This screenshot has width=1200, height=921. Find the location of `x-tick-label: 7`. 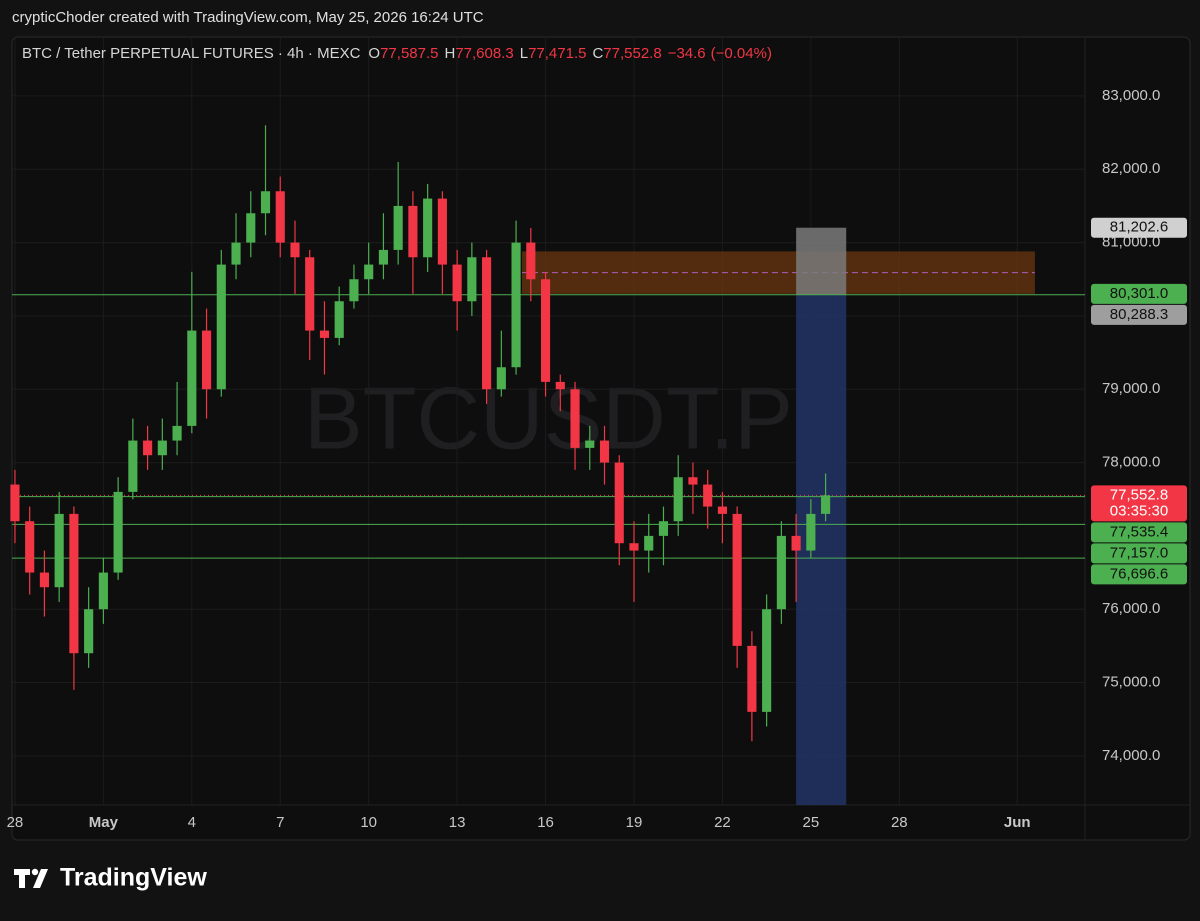

x-tick-label: 7 is located at coordinates (280, 822).